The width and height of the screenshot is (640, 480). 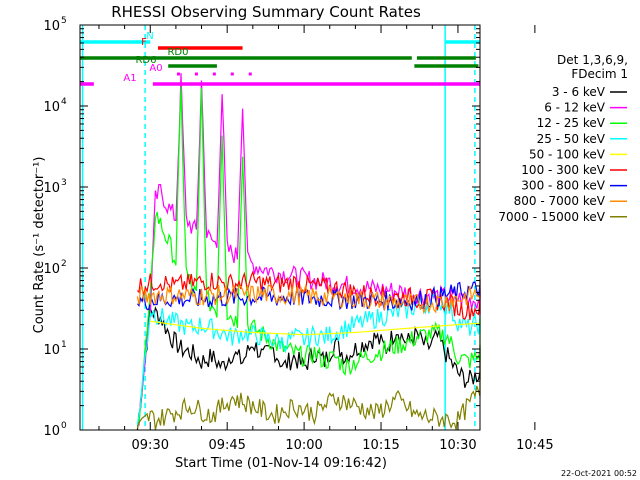 What do you see at coordinates (551, 217) in the screenshot?
I see `legend-label: 7000 - 15000 keV` at bounding box center [551, 217].